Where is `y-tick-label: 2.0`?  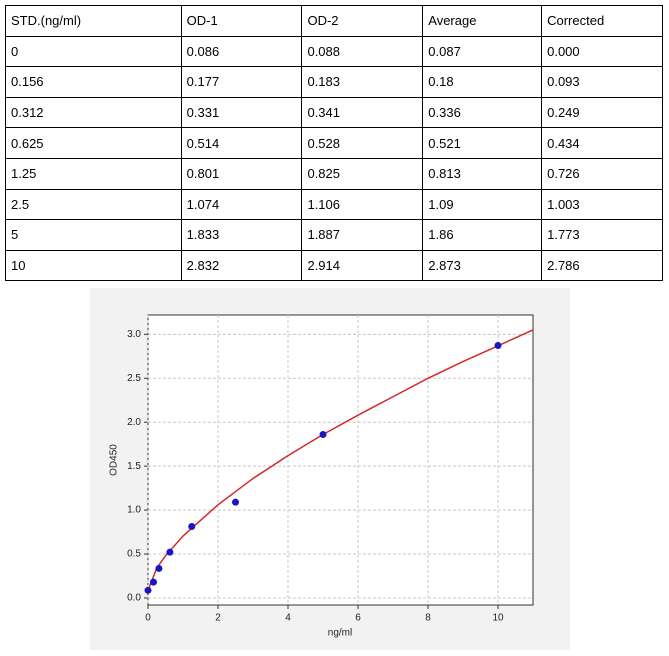 y-tick-label: 2.0 is located at coordinates (134, 422).